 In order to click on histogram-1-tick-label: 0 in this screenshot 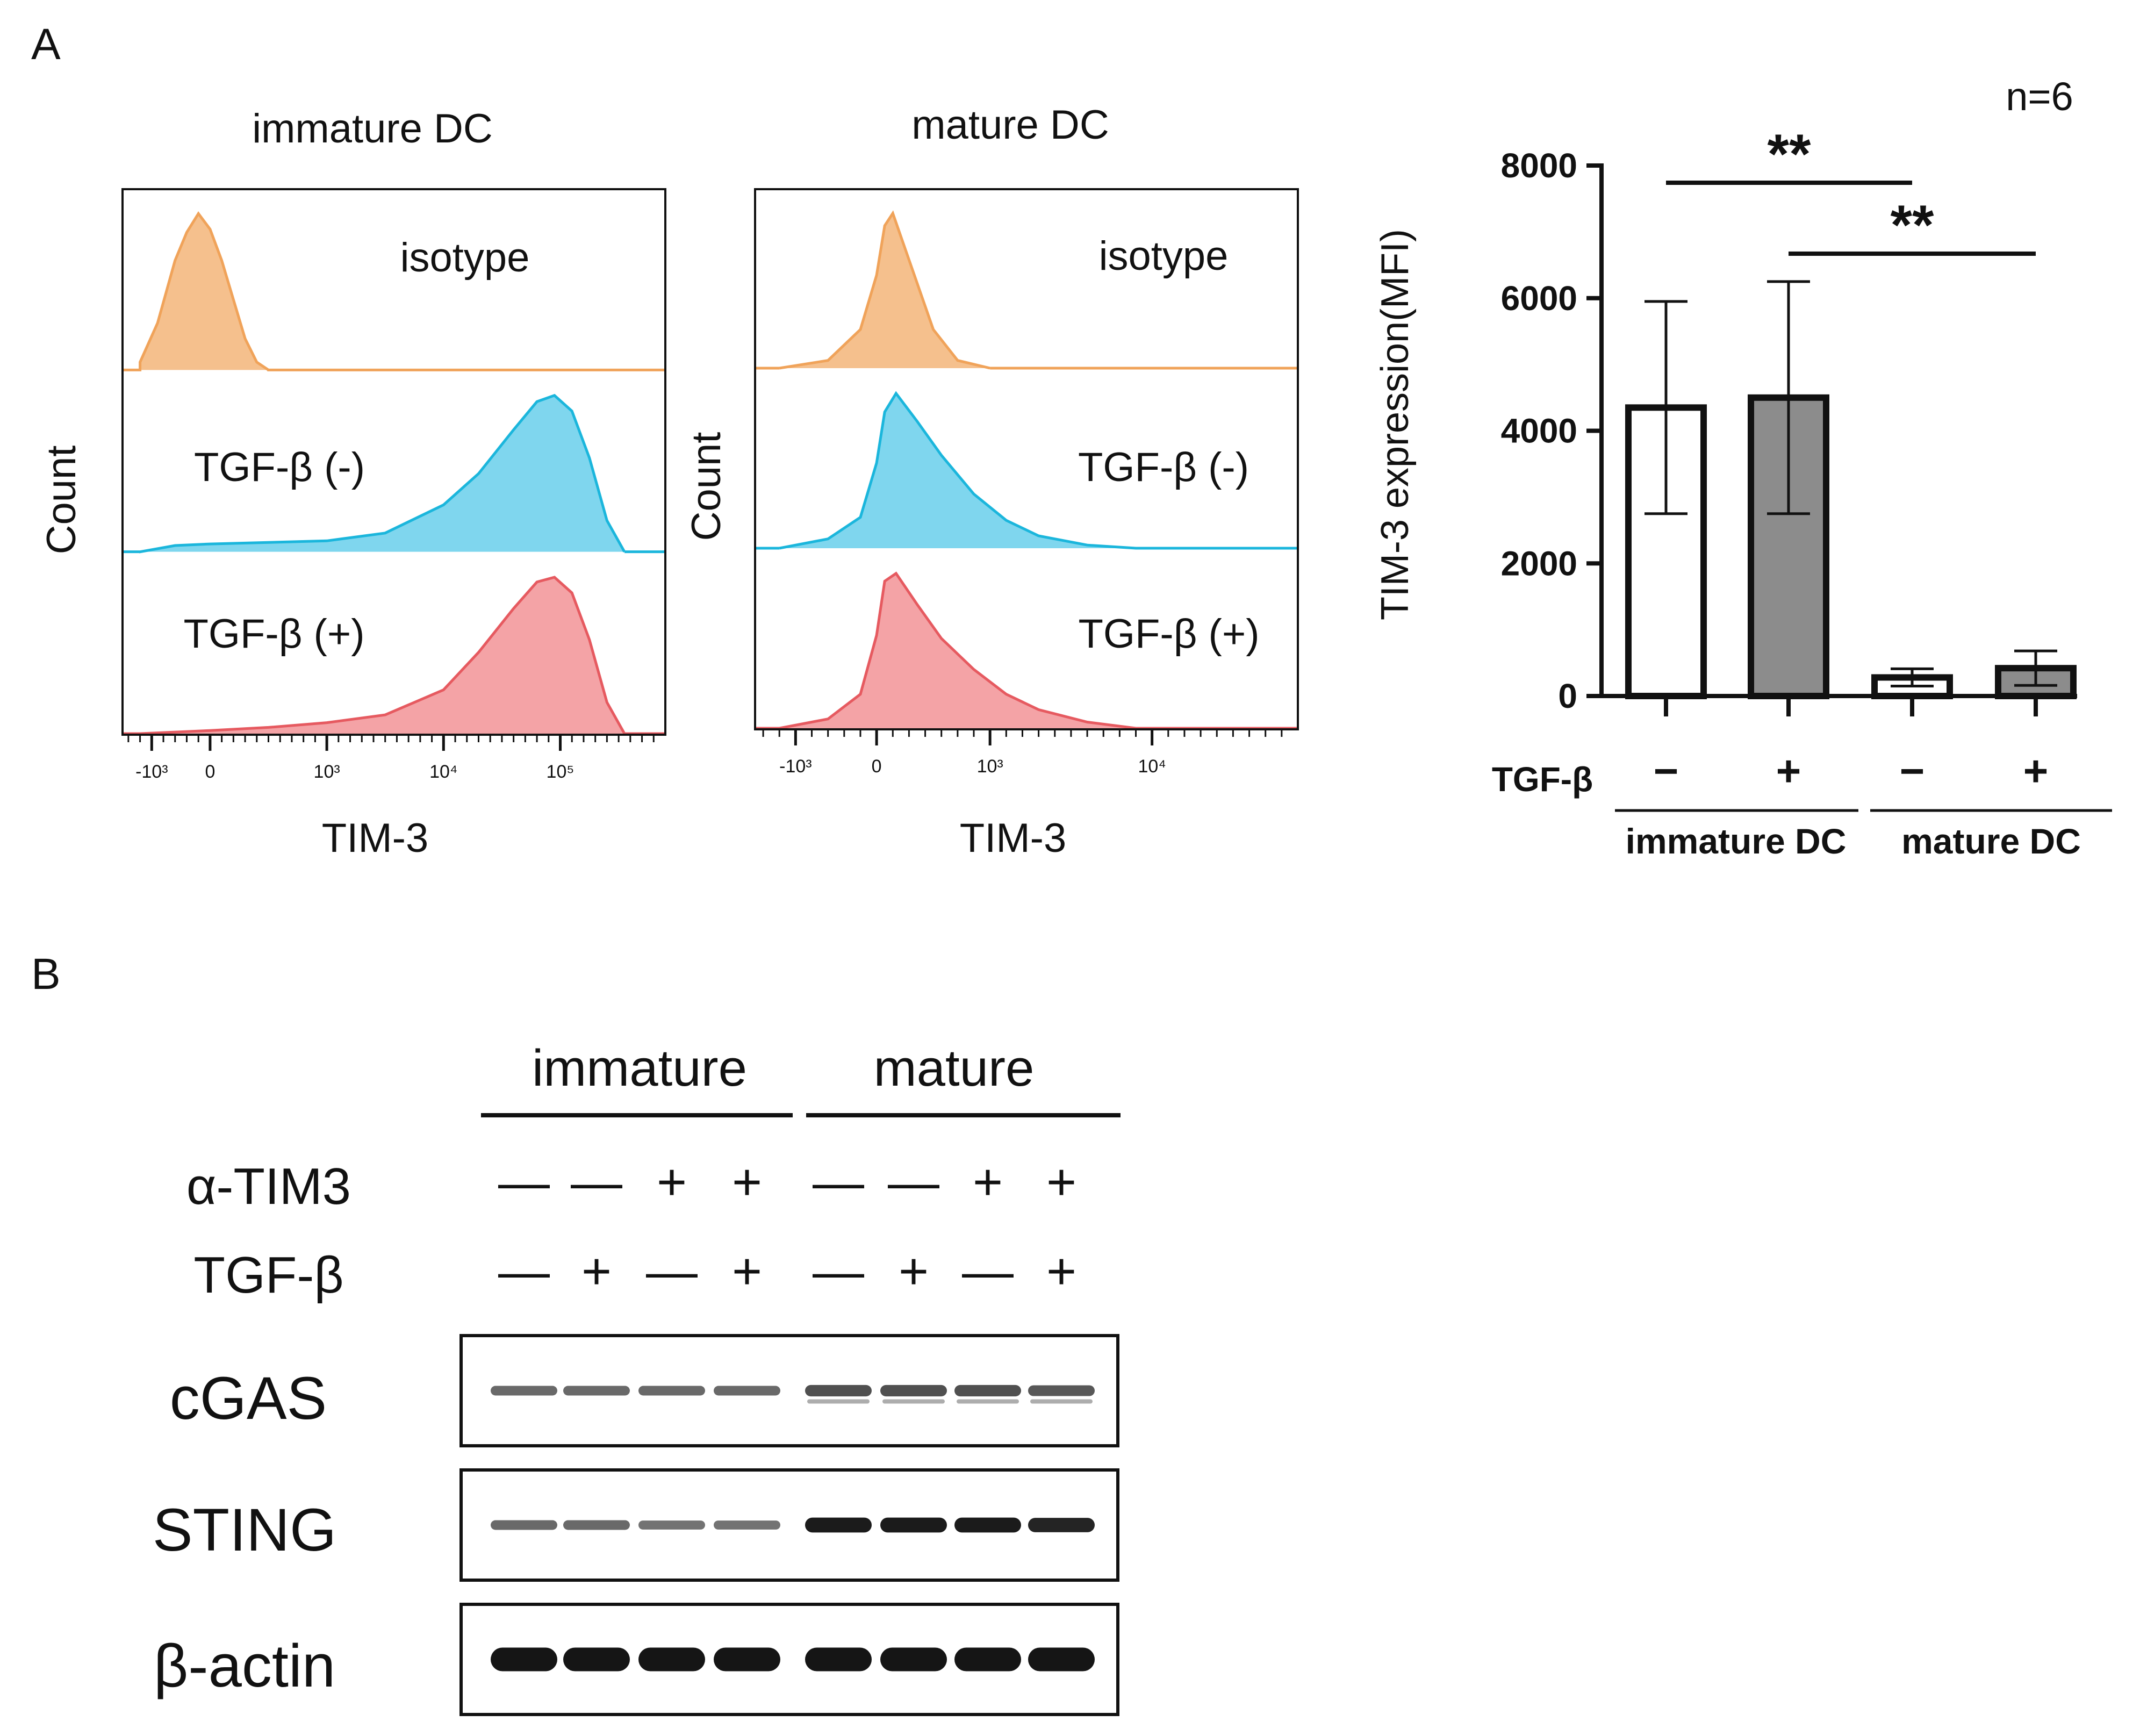, I will do `click(877, 766)`.